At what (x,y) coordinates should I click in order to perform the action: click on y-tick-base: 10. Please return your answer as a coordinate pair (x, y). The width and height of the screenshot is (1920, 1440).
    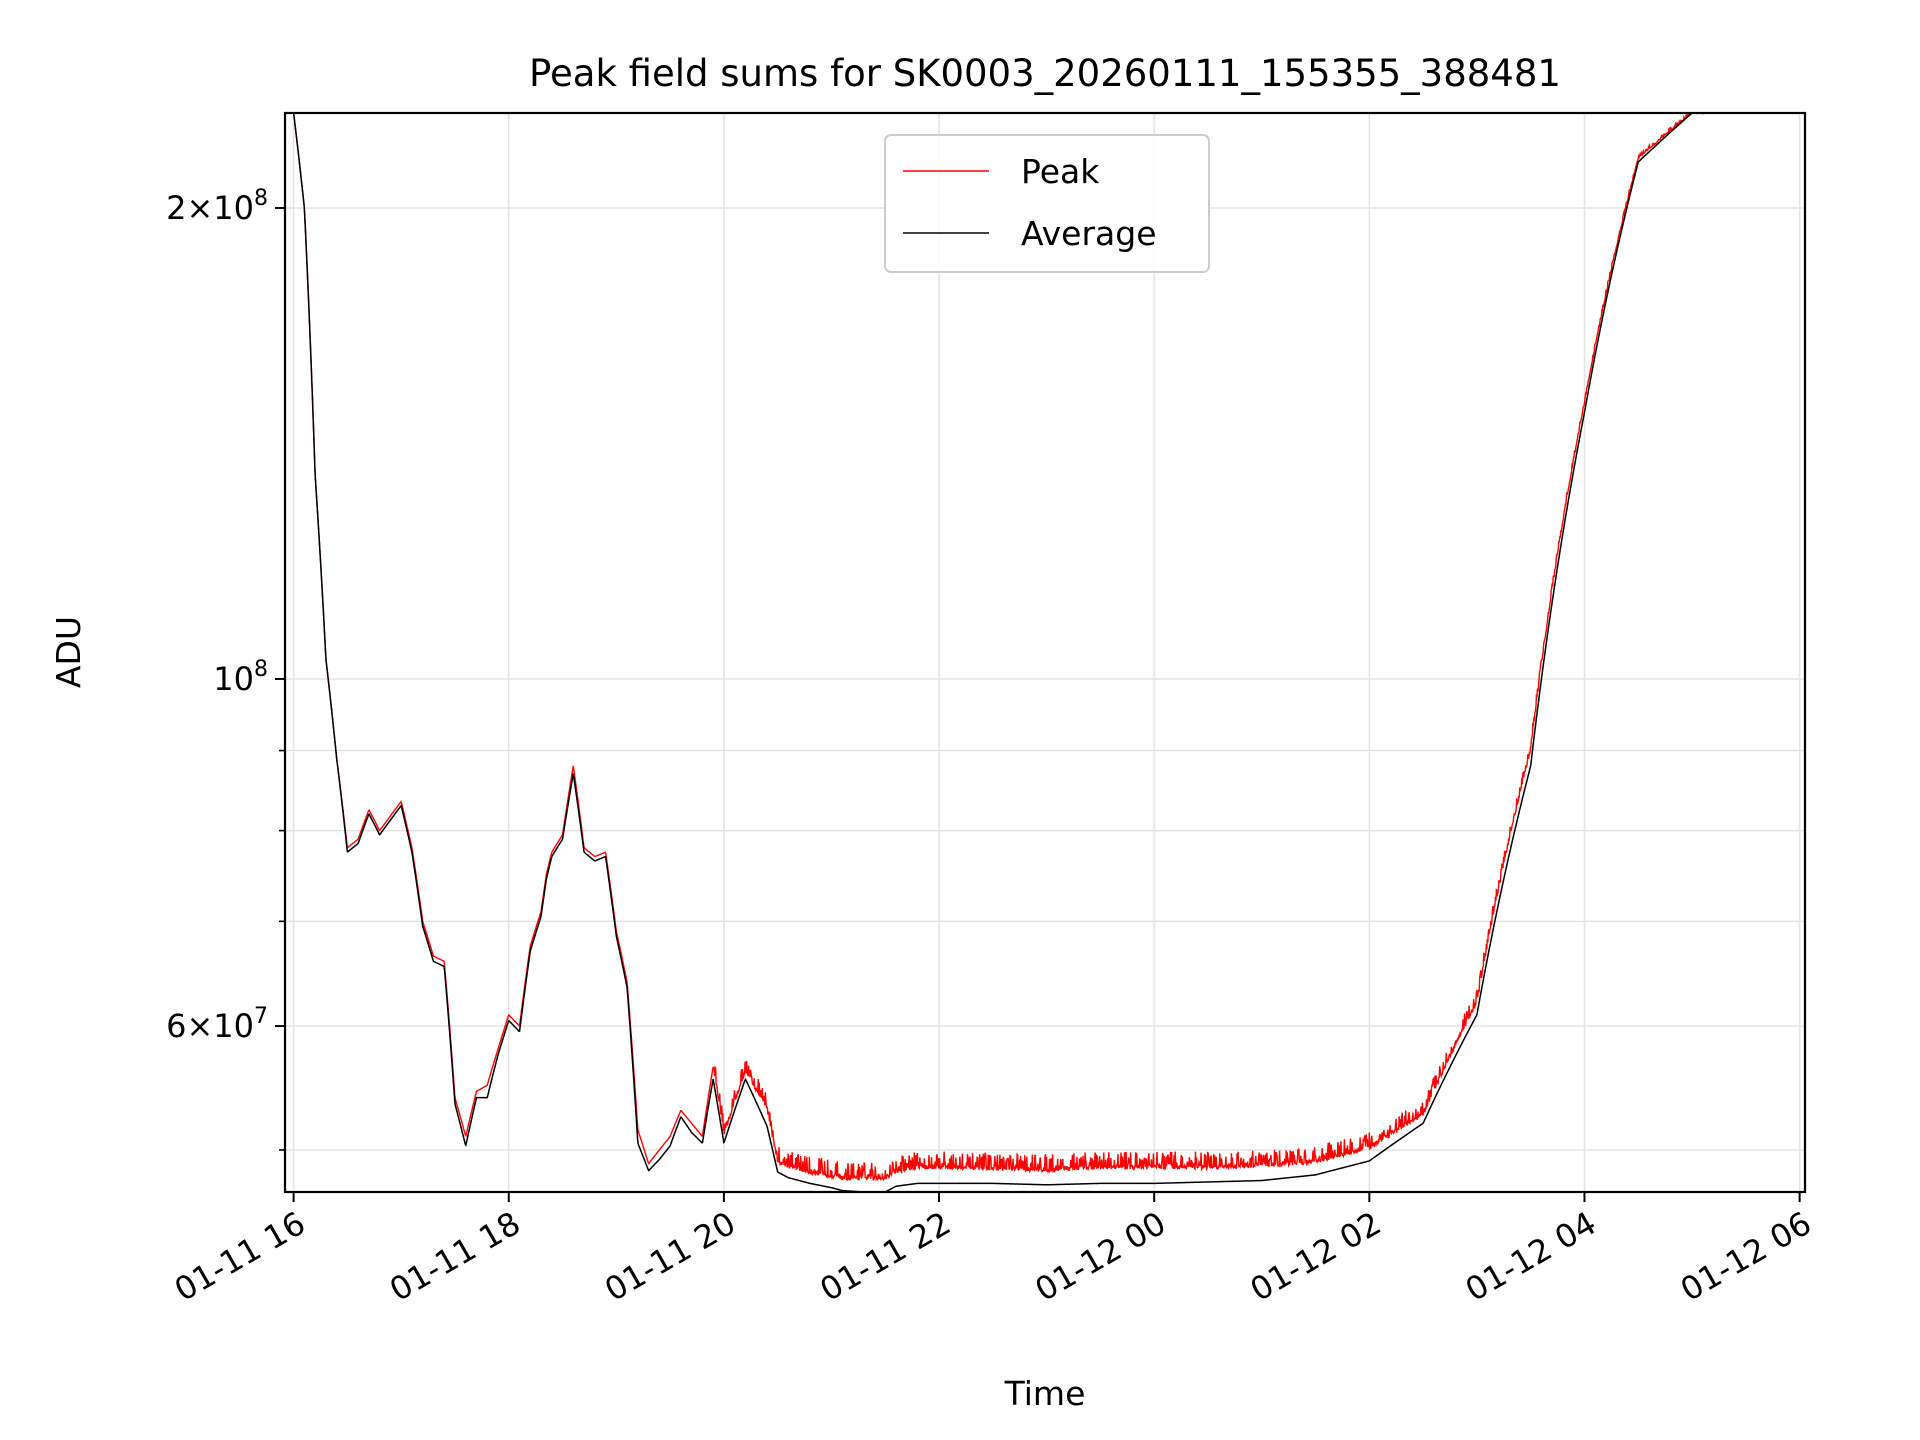
    Looking at the image, I should click on (233, 679).